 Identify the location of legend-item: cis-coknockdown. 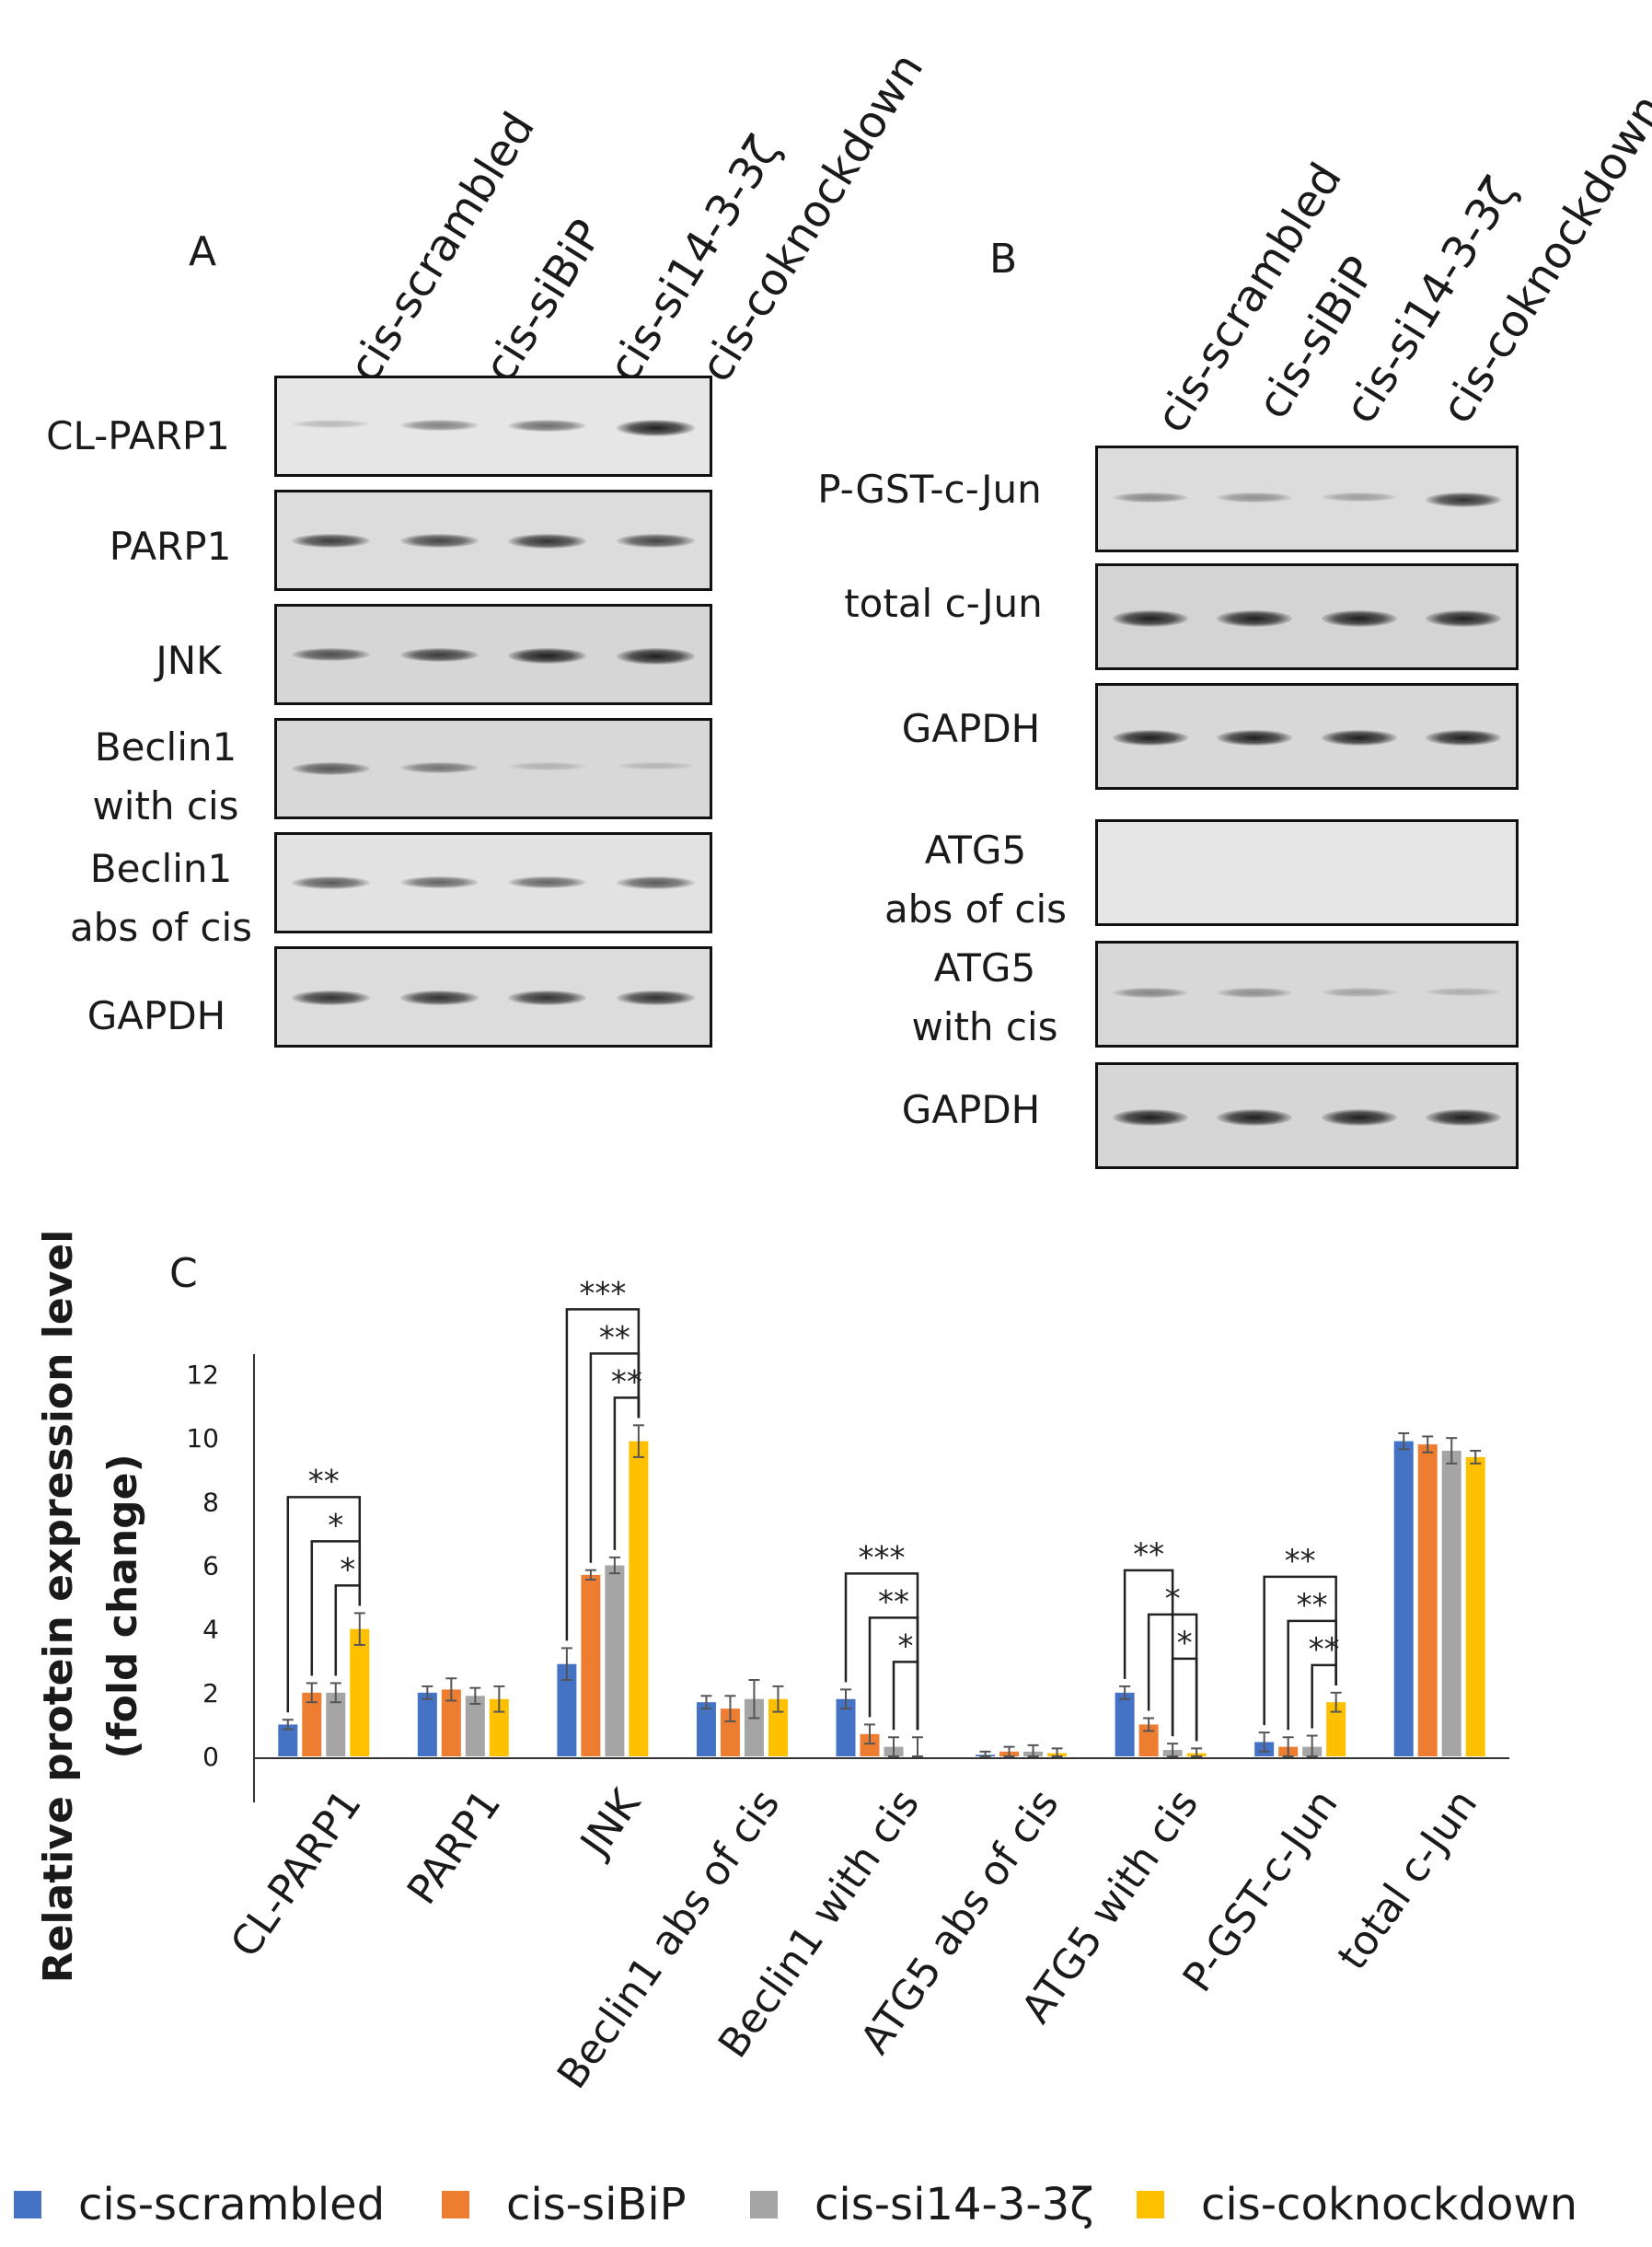
(1357, 2204).